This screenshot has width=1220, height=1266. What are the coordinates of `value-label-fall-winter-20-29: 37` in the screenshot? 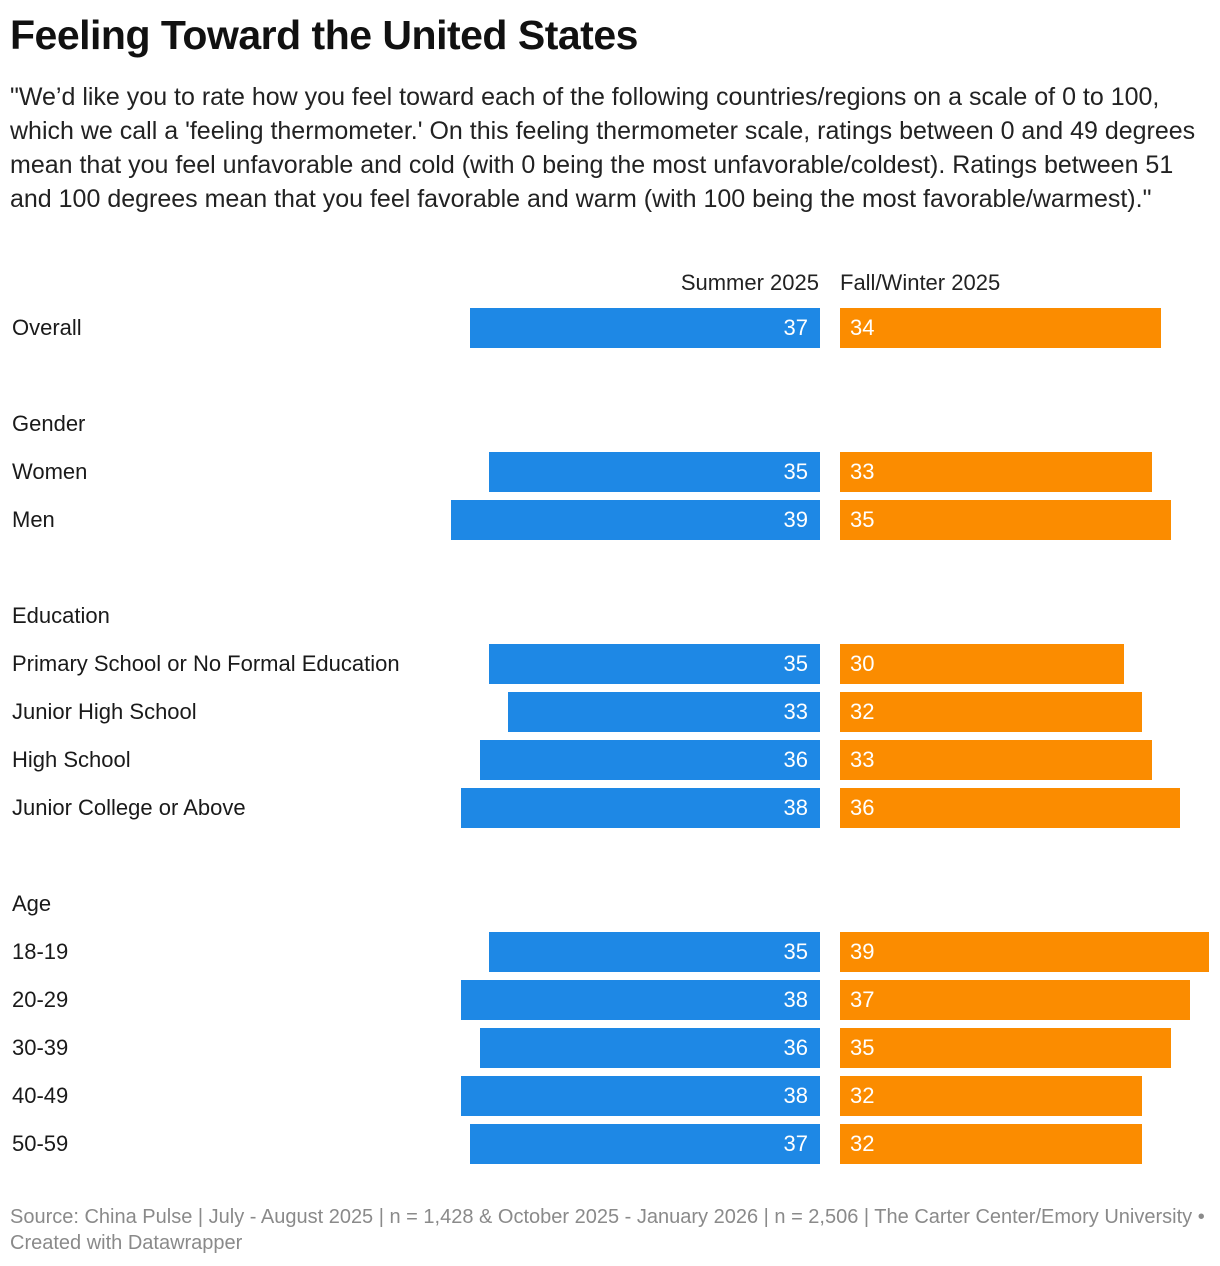 It's located at (862, 999).